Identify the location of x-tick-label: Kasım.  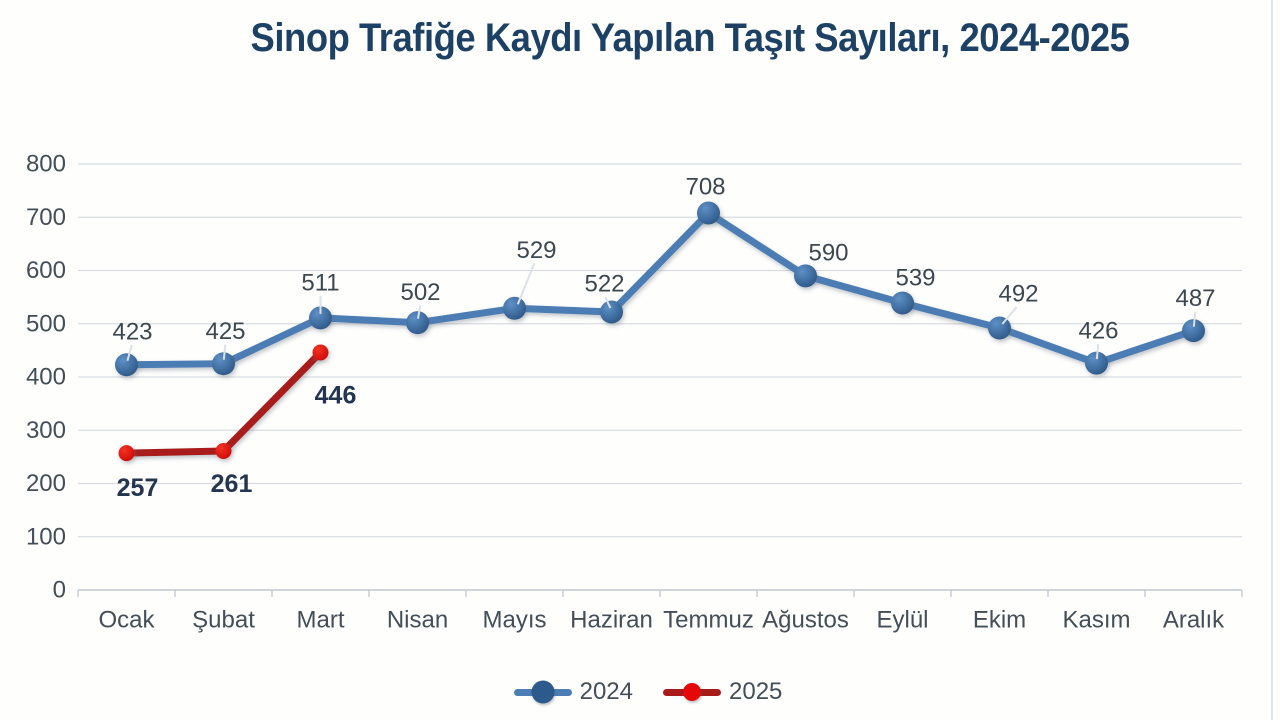
(1096, 620).